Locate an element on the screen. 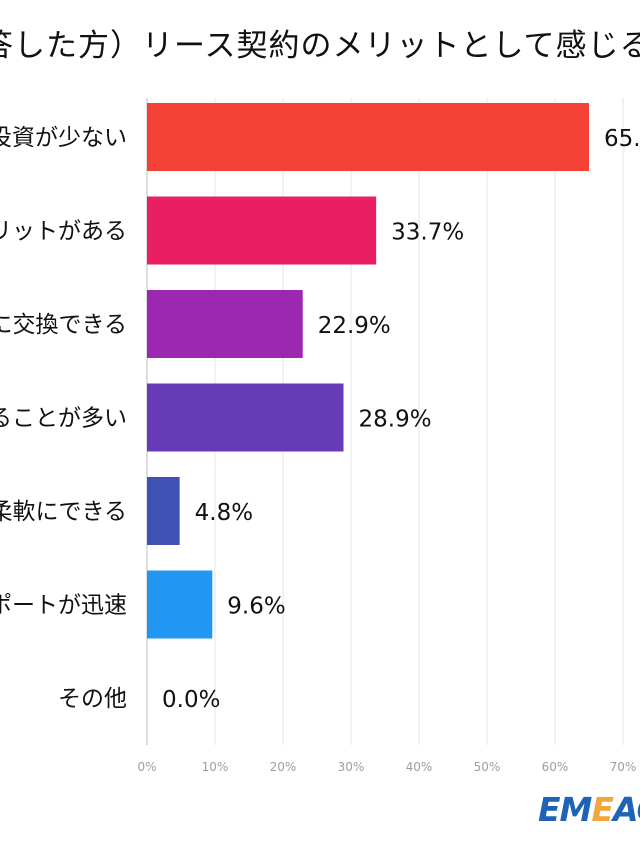 This screenshot has width=640, height=853. category-label: に交換できる is located at coordinates (63, 325).